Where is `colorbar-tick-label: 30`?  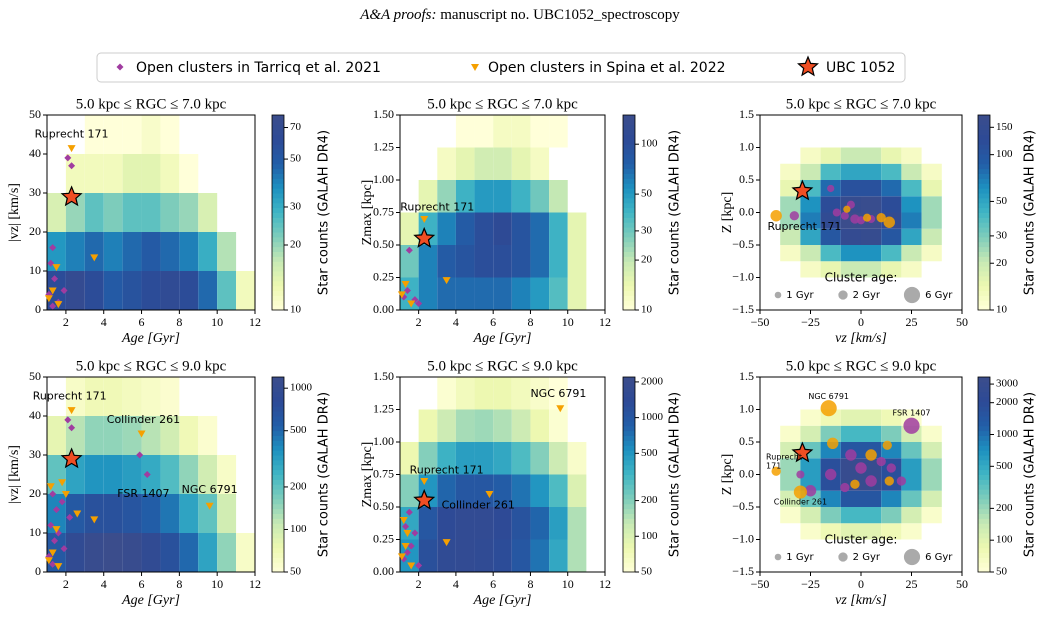
colorbar-tick-label: 30 is located at coordinates (647, 230).